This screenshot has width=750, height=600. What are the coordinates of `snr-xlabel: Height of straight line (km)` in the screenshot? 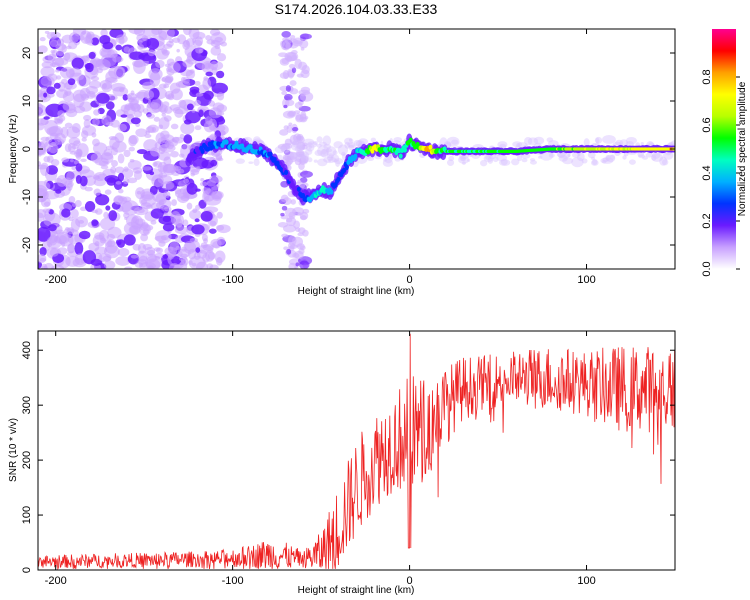 It's located at (356, 590).